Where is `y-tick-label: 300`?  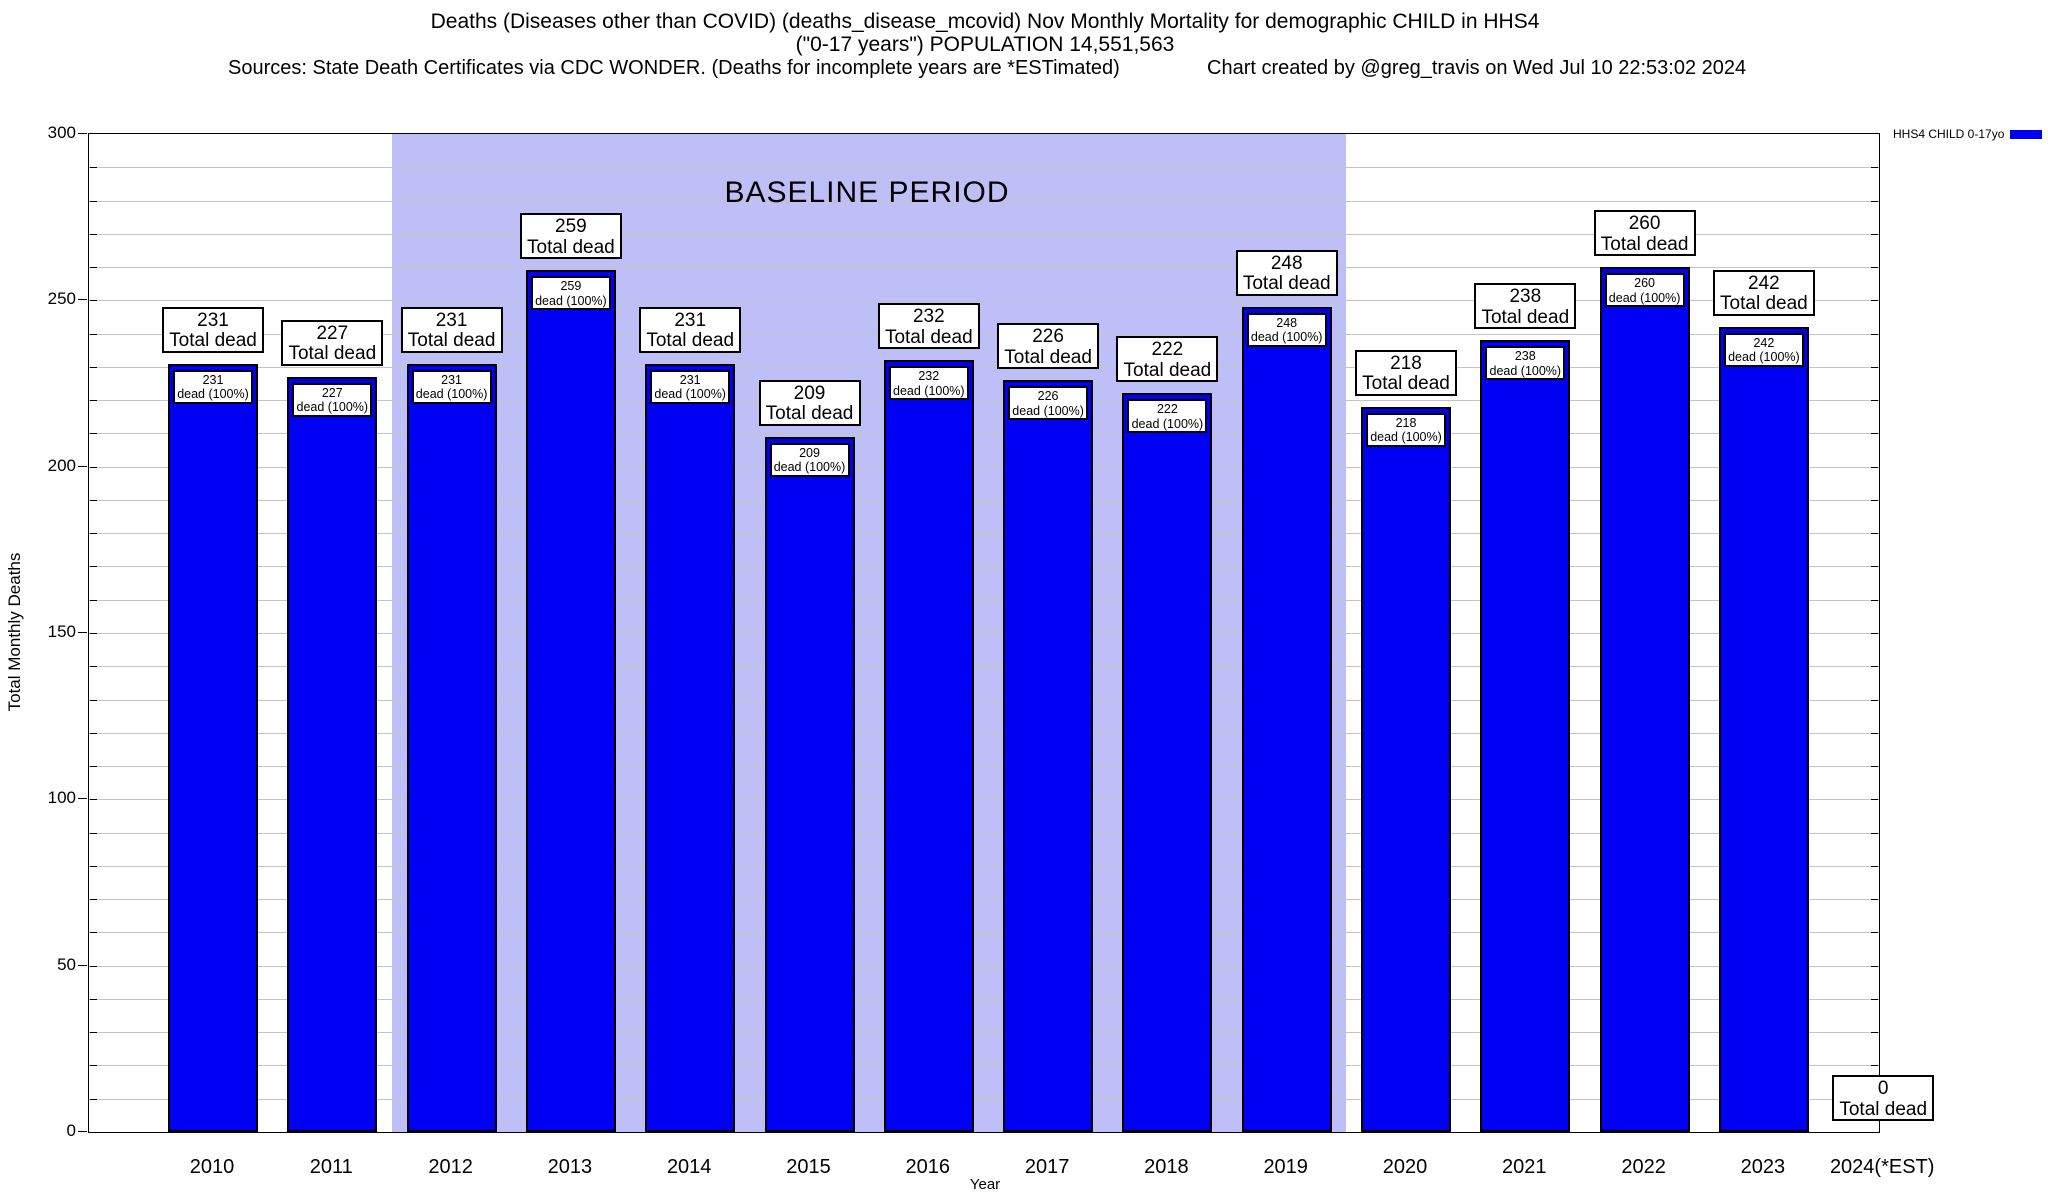
y-tick-label: 300 is located at coordinates (61, 132).